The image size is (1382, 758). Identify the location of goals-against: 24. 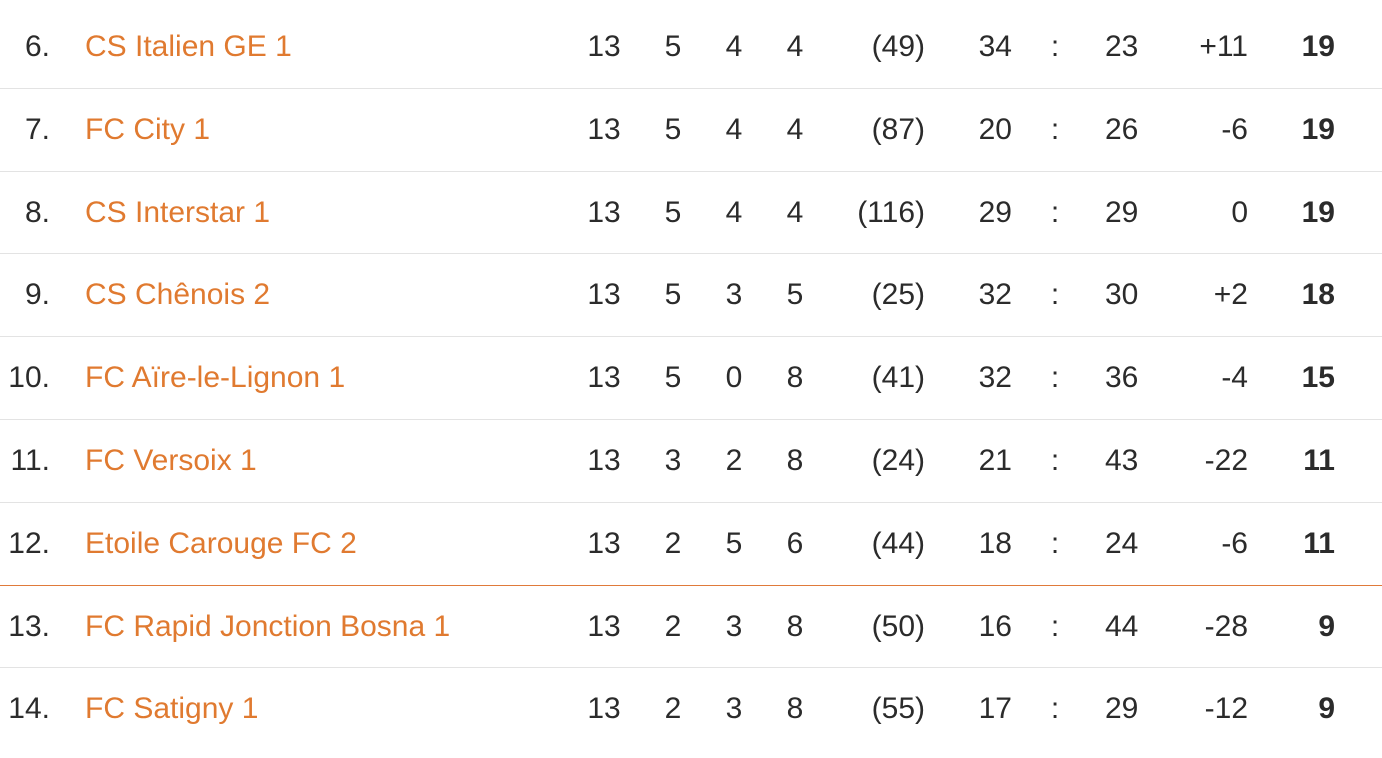
(1122, 543).